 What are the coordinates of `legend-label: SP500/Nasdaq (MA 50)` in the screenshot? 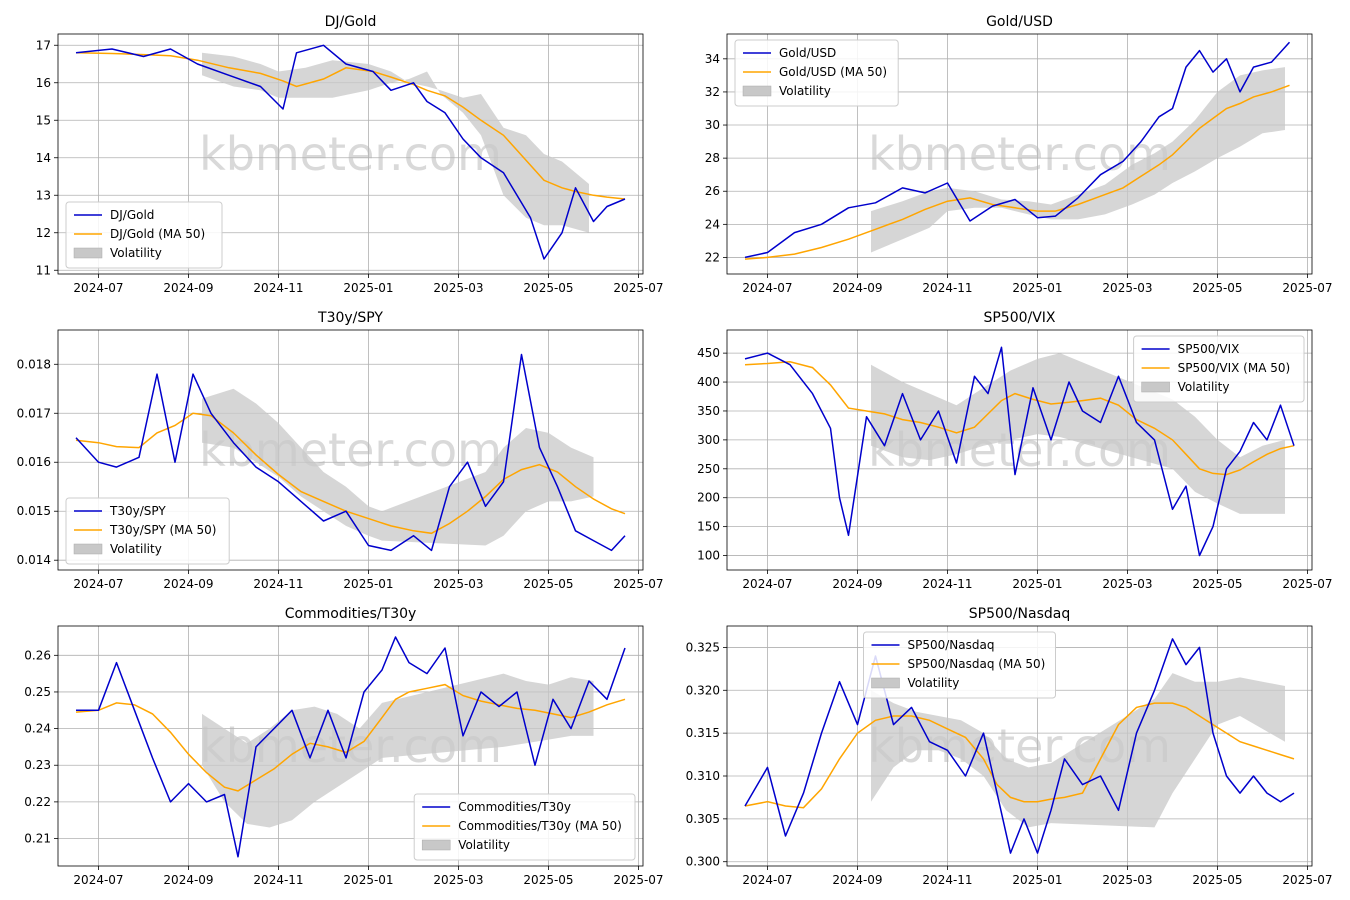 It's located at (977, 664).